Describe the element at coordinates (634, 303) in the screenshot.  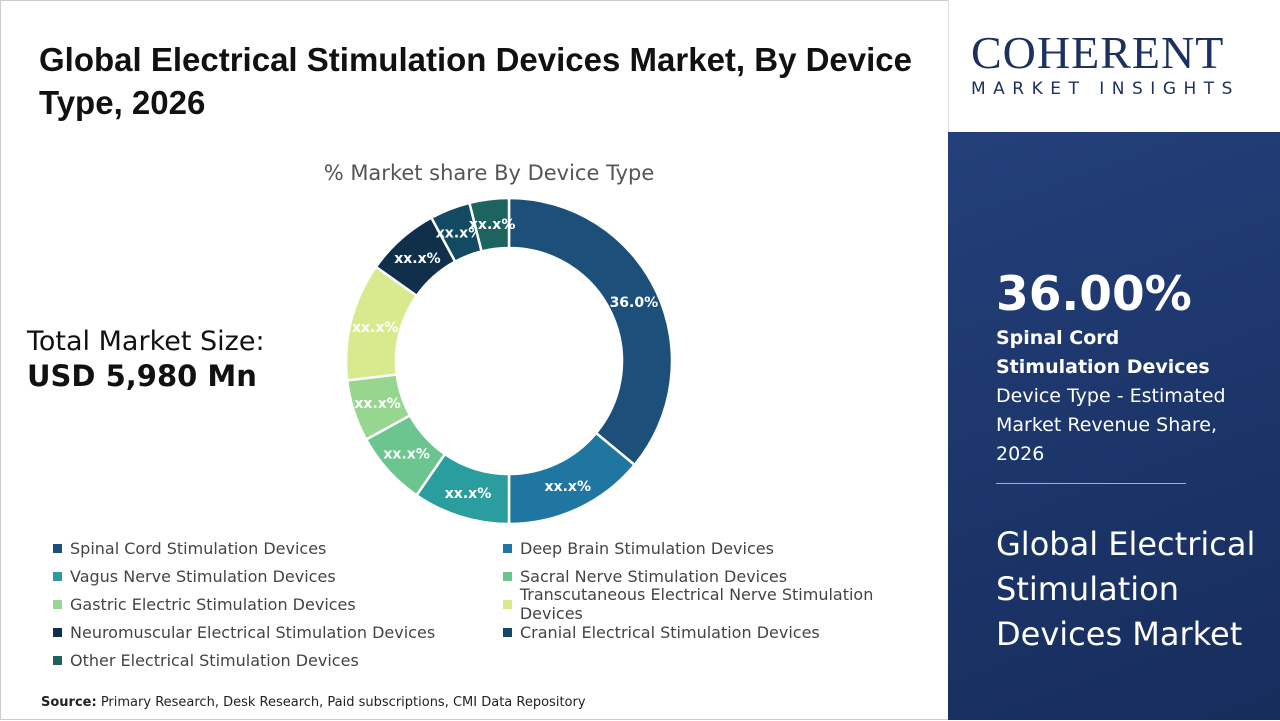
I see `data-label: 36.0%` at that location.